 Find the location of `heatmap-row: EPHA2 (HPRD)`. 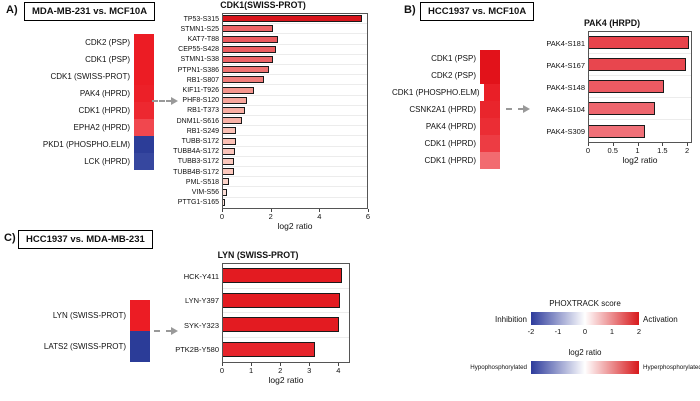

heatmap-row: EPHA2 (HPRD) is located at coordinates (80, 127).